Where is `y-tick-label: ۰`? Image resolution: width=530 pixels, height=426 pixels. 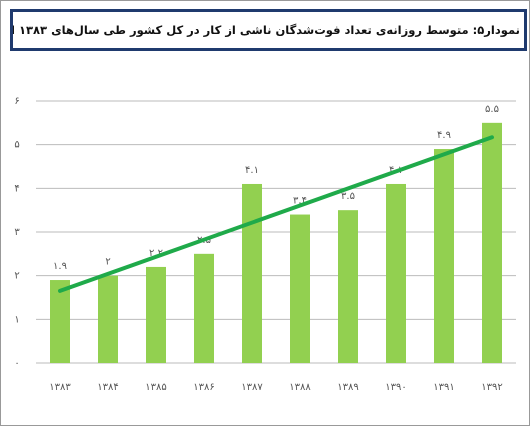 y-tick-label: ۰ is located at coordinates (16, 363).